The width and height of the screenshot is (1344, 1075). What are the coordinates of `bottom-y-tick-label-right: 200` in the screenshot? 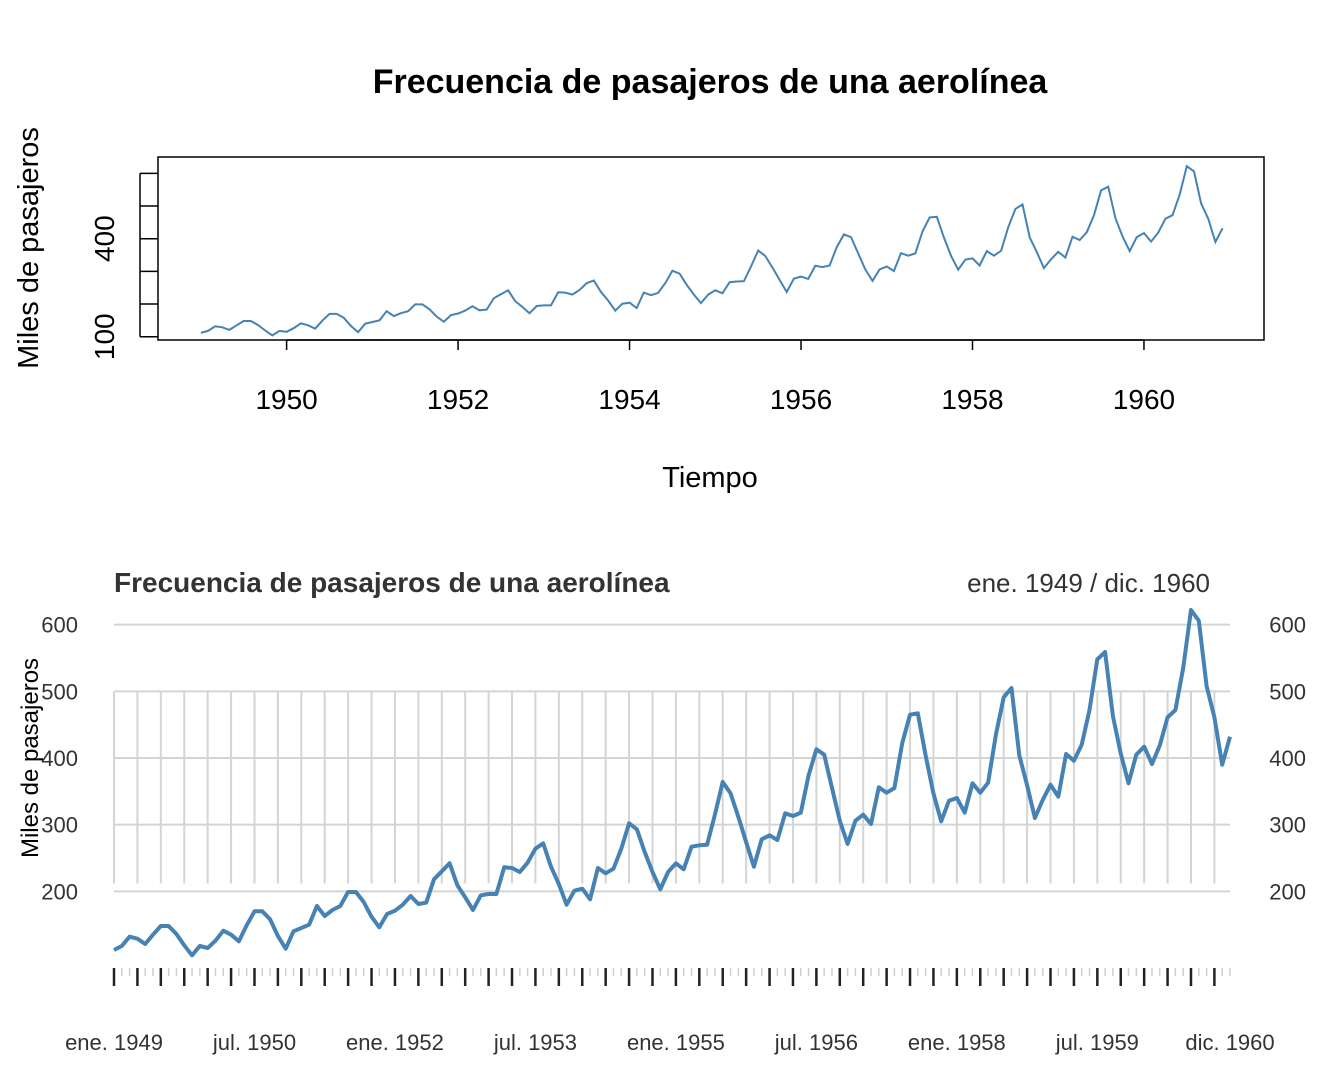 It's located at (1287, 891).